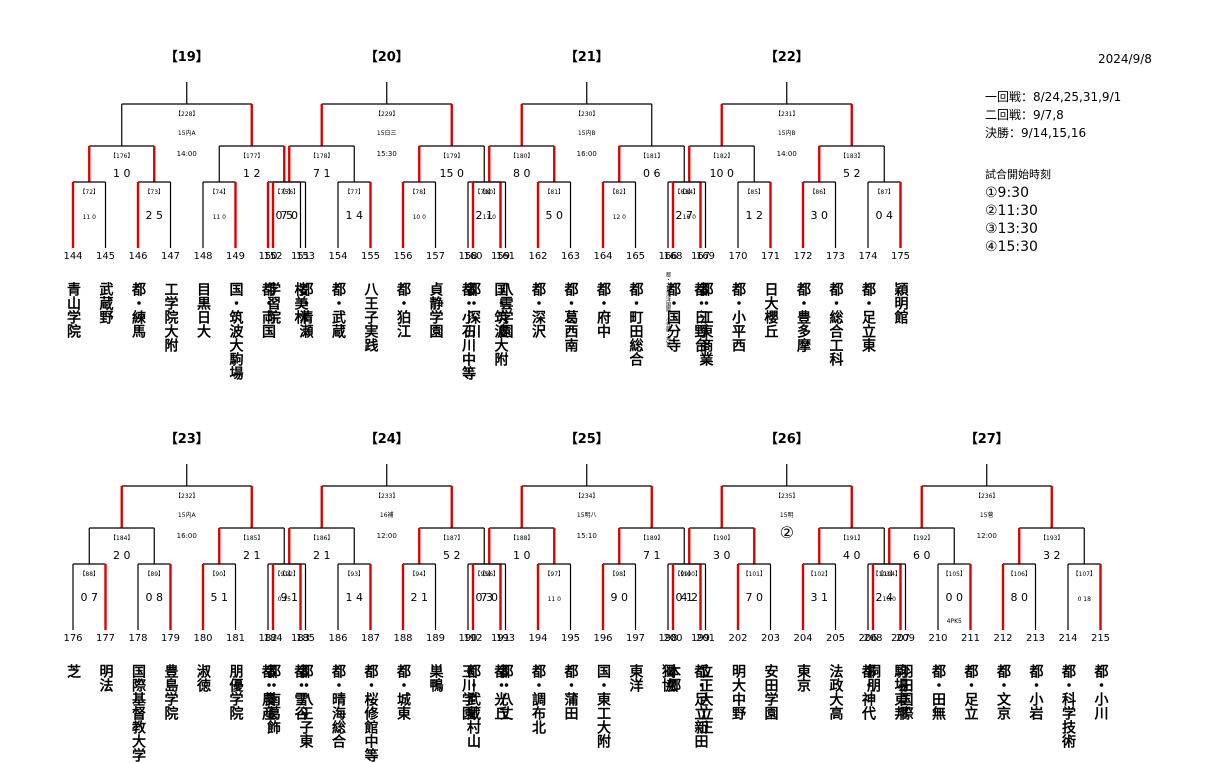  What do you see at coordinates (72, 638) in the screenshot?
I see `team-number: 176` at bounding box center [72, 638].